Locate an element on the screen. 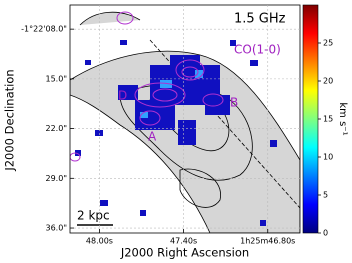  colorbar-tick-label: 5 is located at coordinates (325, 195).